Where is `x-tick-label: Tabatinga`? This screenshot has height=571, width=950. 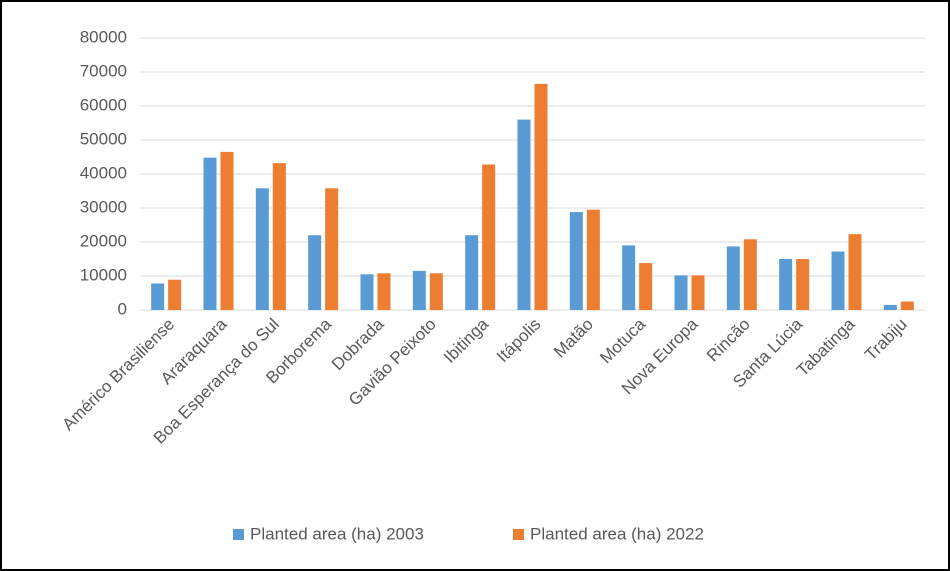 x-tick-label: Tabatinga is located at coordinates (826, 347).